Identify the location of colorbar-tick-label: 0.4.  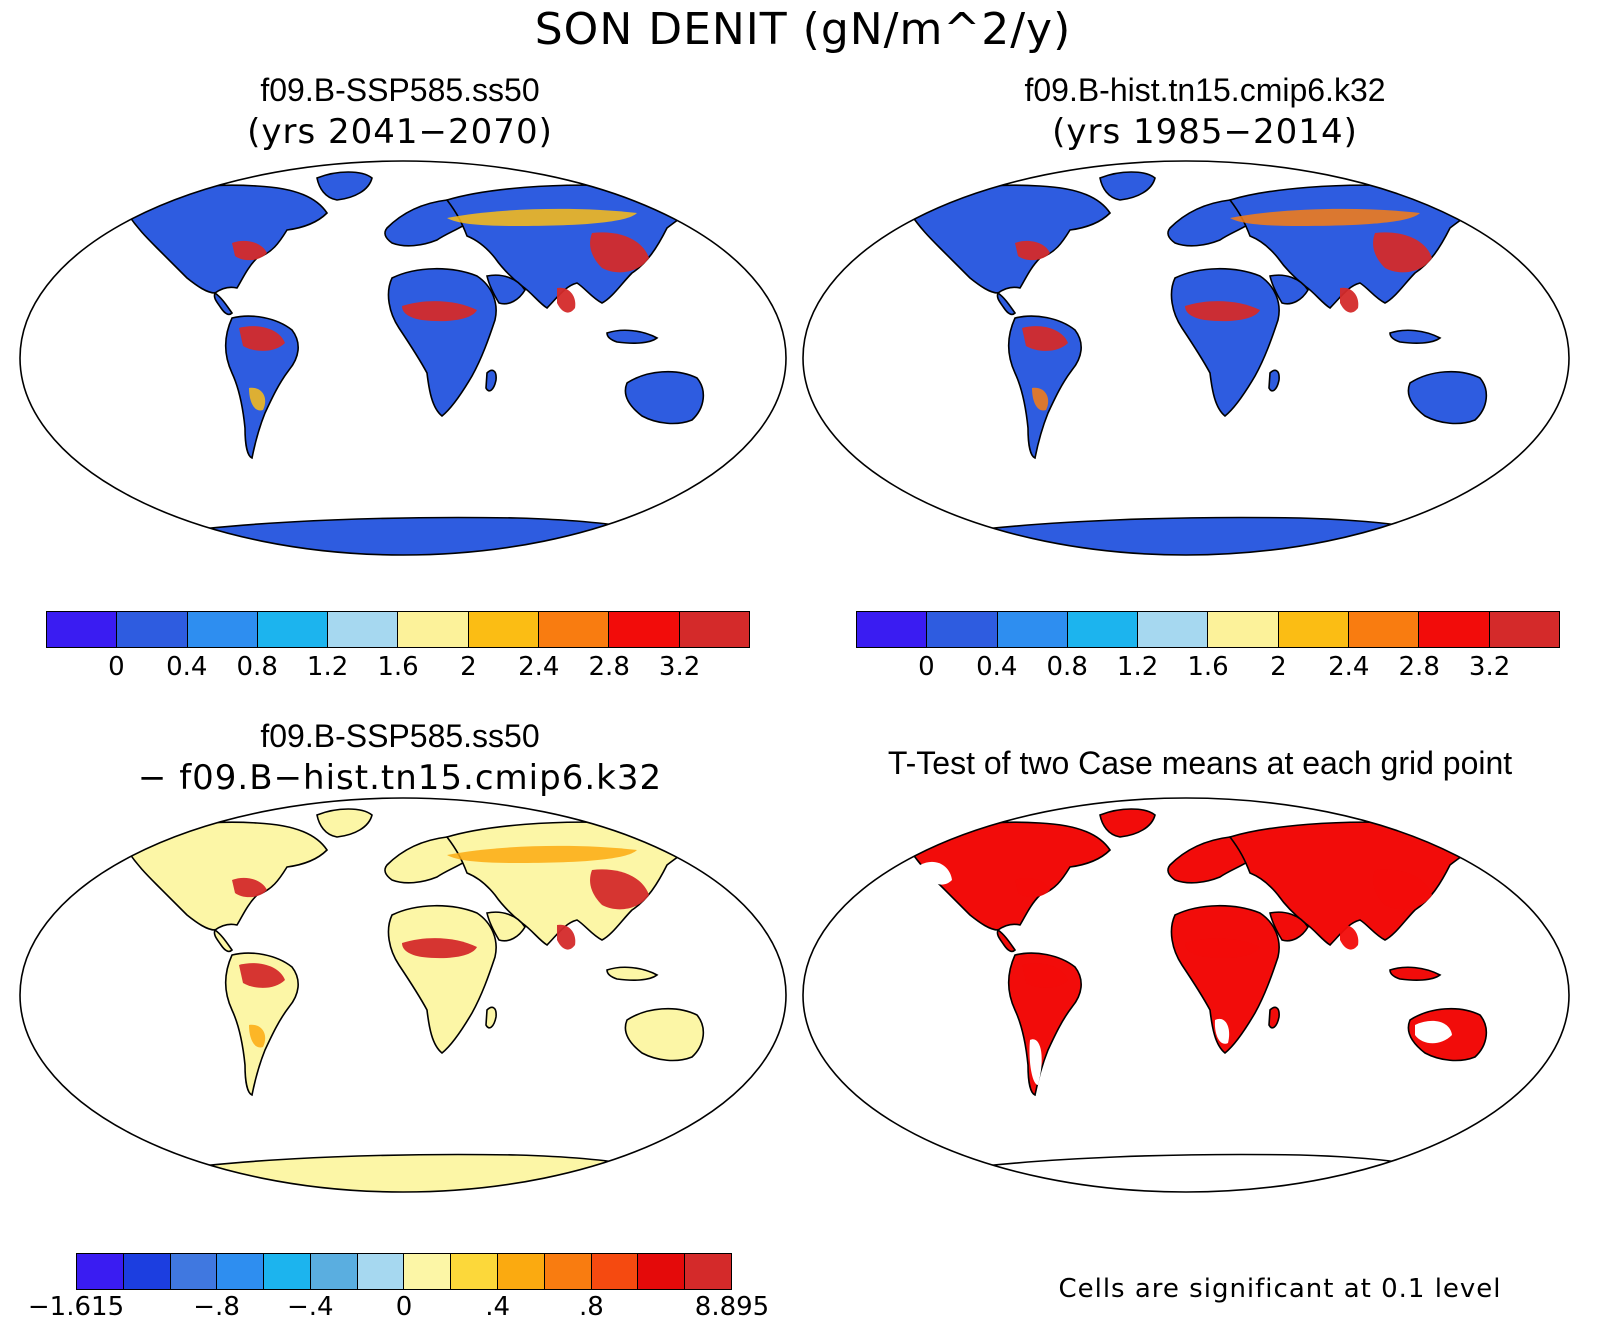
(997, 667).